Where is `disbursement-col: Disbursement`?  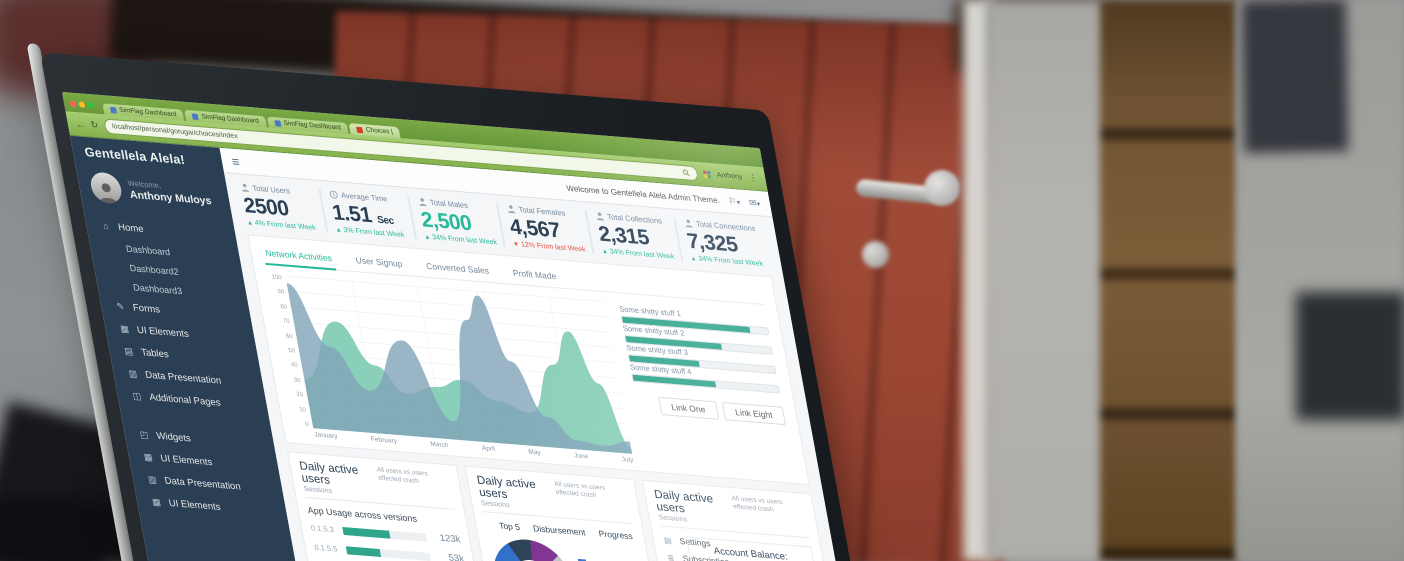
disbursement-col: Disbursement is located at coordinates (559, 530).